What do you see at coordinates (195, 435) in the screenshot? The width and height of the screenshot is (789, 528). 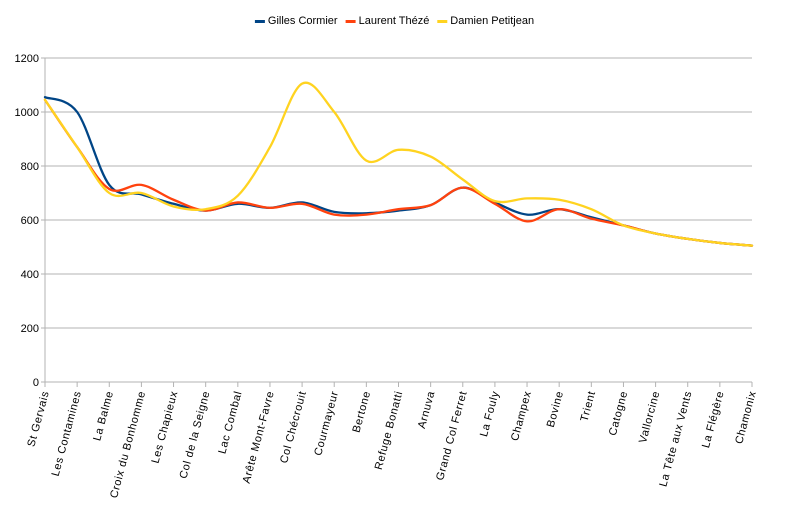 I see `x-tick-label: Col de la Seigne` at bounding box center [195, 435].